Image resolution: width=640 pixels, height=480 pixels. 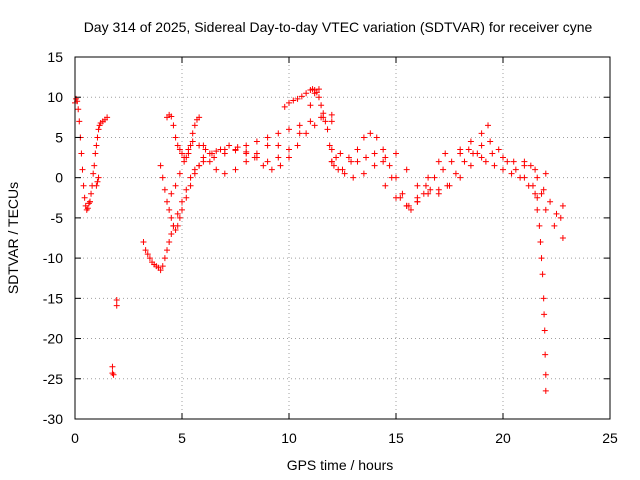 I want to click on y-tick-label: -20, so click(x=53, y=339).